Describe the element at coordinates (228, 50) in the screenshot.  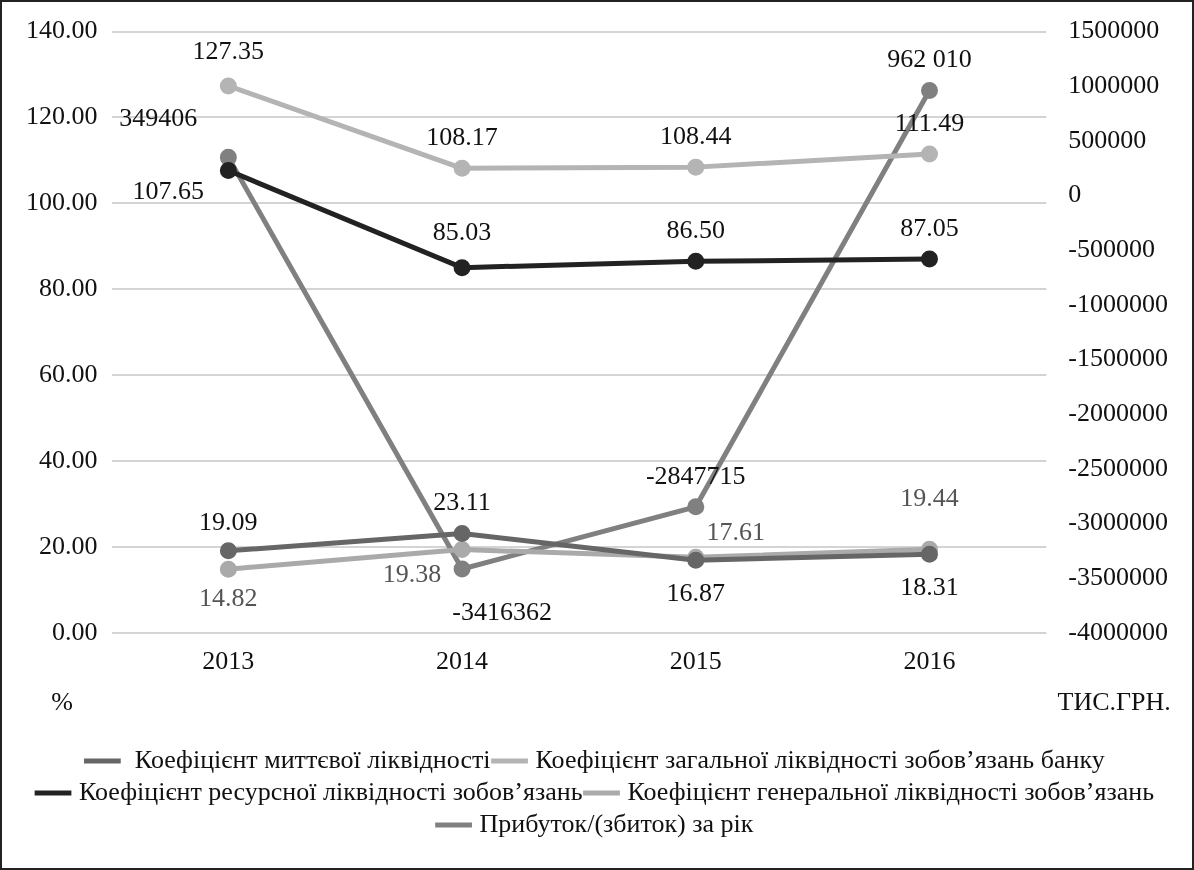
I see `data-label: 127.35` at that location.